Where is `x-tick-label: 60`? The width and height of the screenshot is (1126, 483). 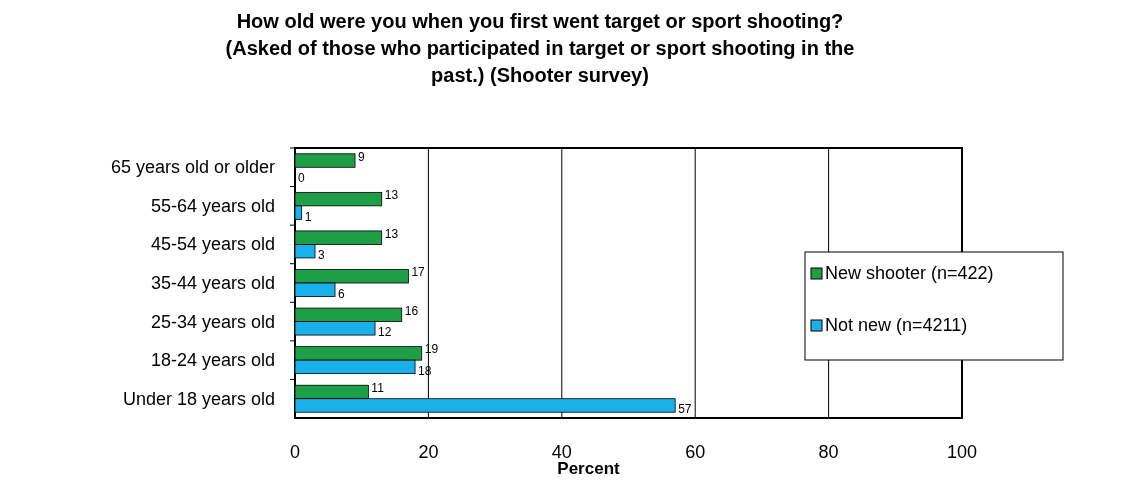 x-tick-label: 60 is located at coordinates (695, 452).